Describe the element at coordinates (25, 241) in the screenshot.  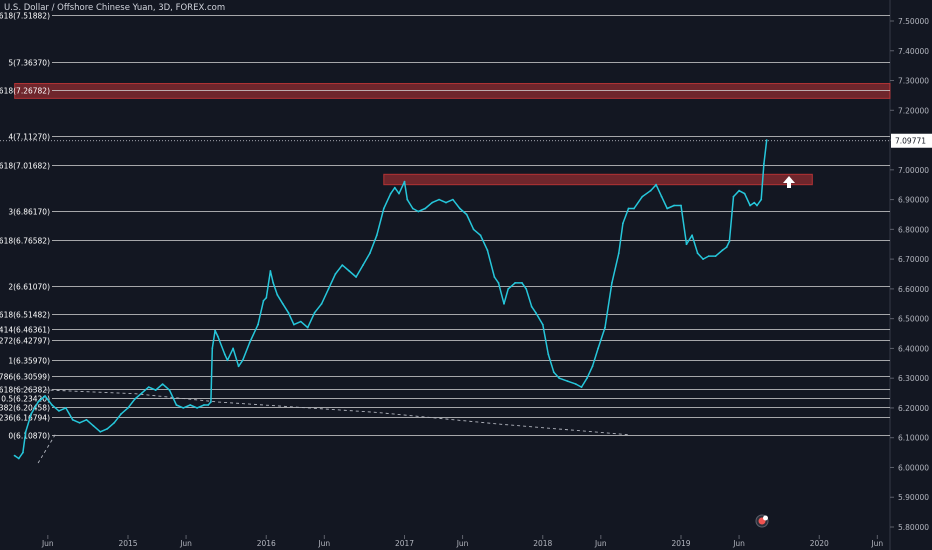
I see `fib-level-label: 2.618(6.76582)` at that location.